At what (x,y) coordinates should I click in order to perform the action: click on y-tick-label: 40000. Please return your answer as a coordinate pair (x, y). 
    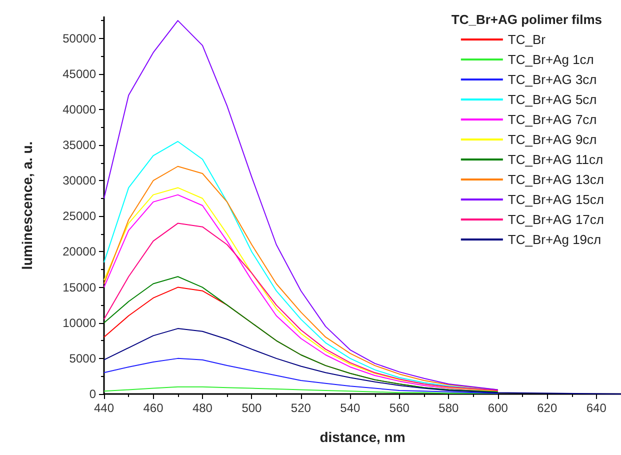
    Looking at the image, I should click on (79, 109).